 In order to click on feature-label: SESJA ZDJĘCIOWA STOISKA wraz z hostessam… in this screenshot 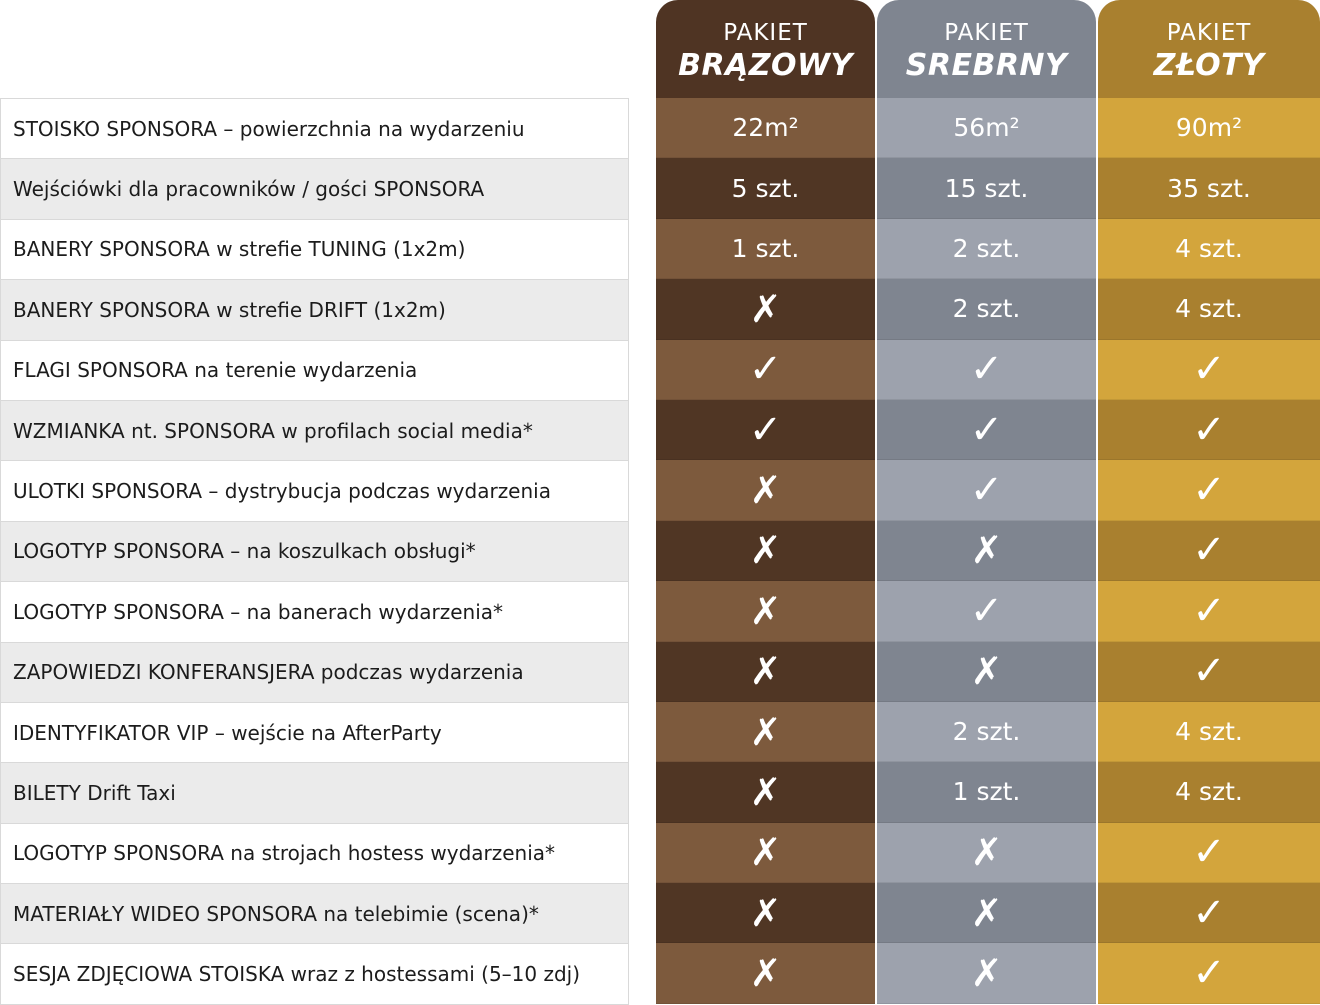, I will do `click(314, 974)`.